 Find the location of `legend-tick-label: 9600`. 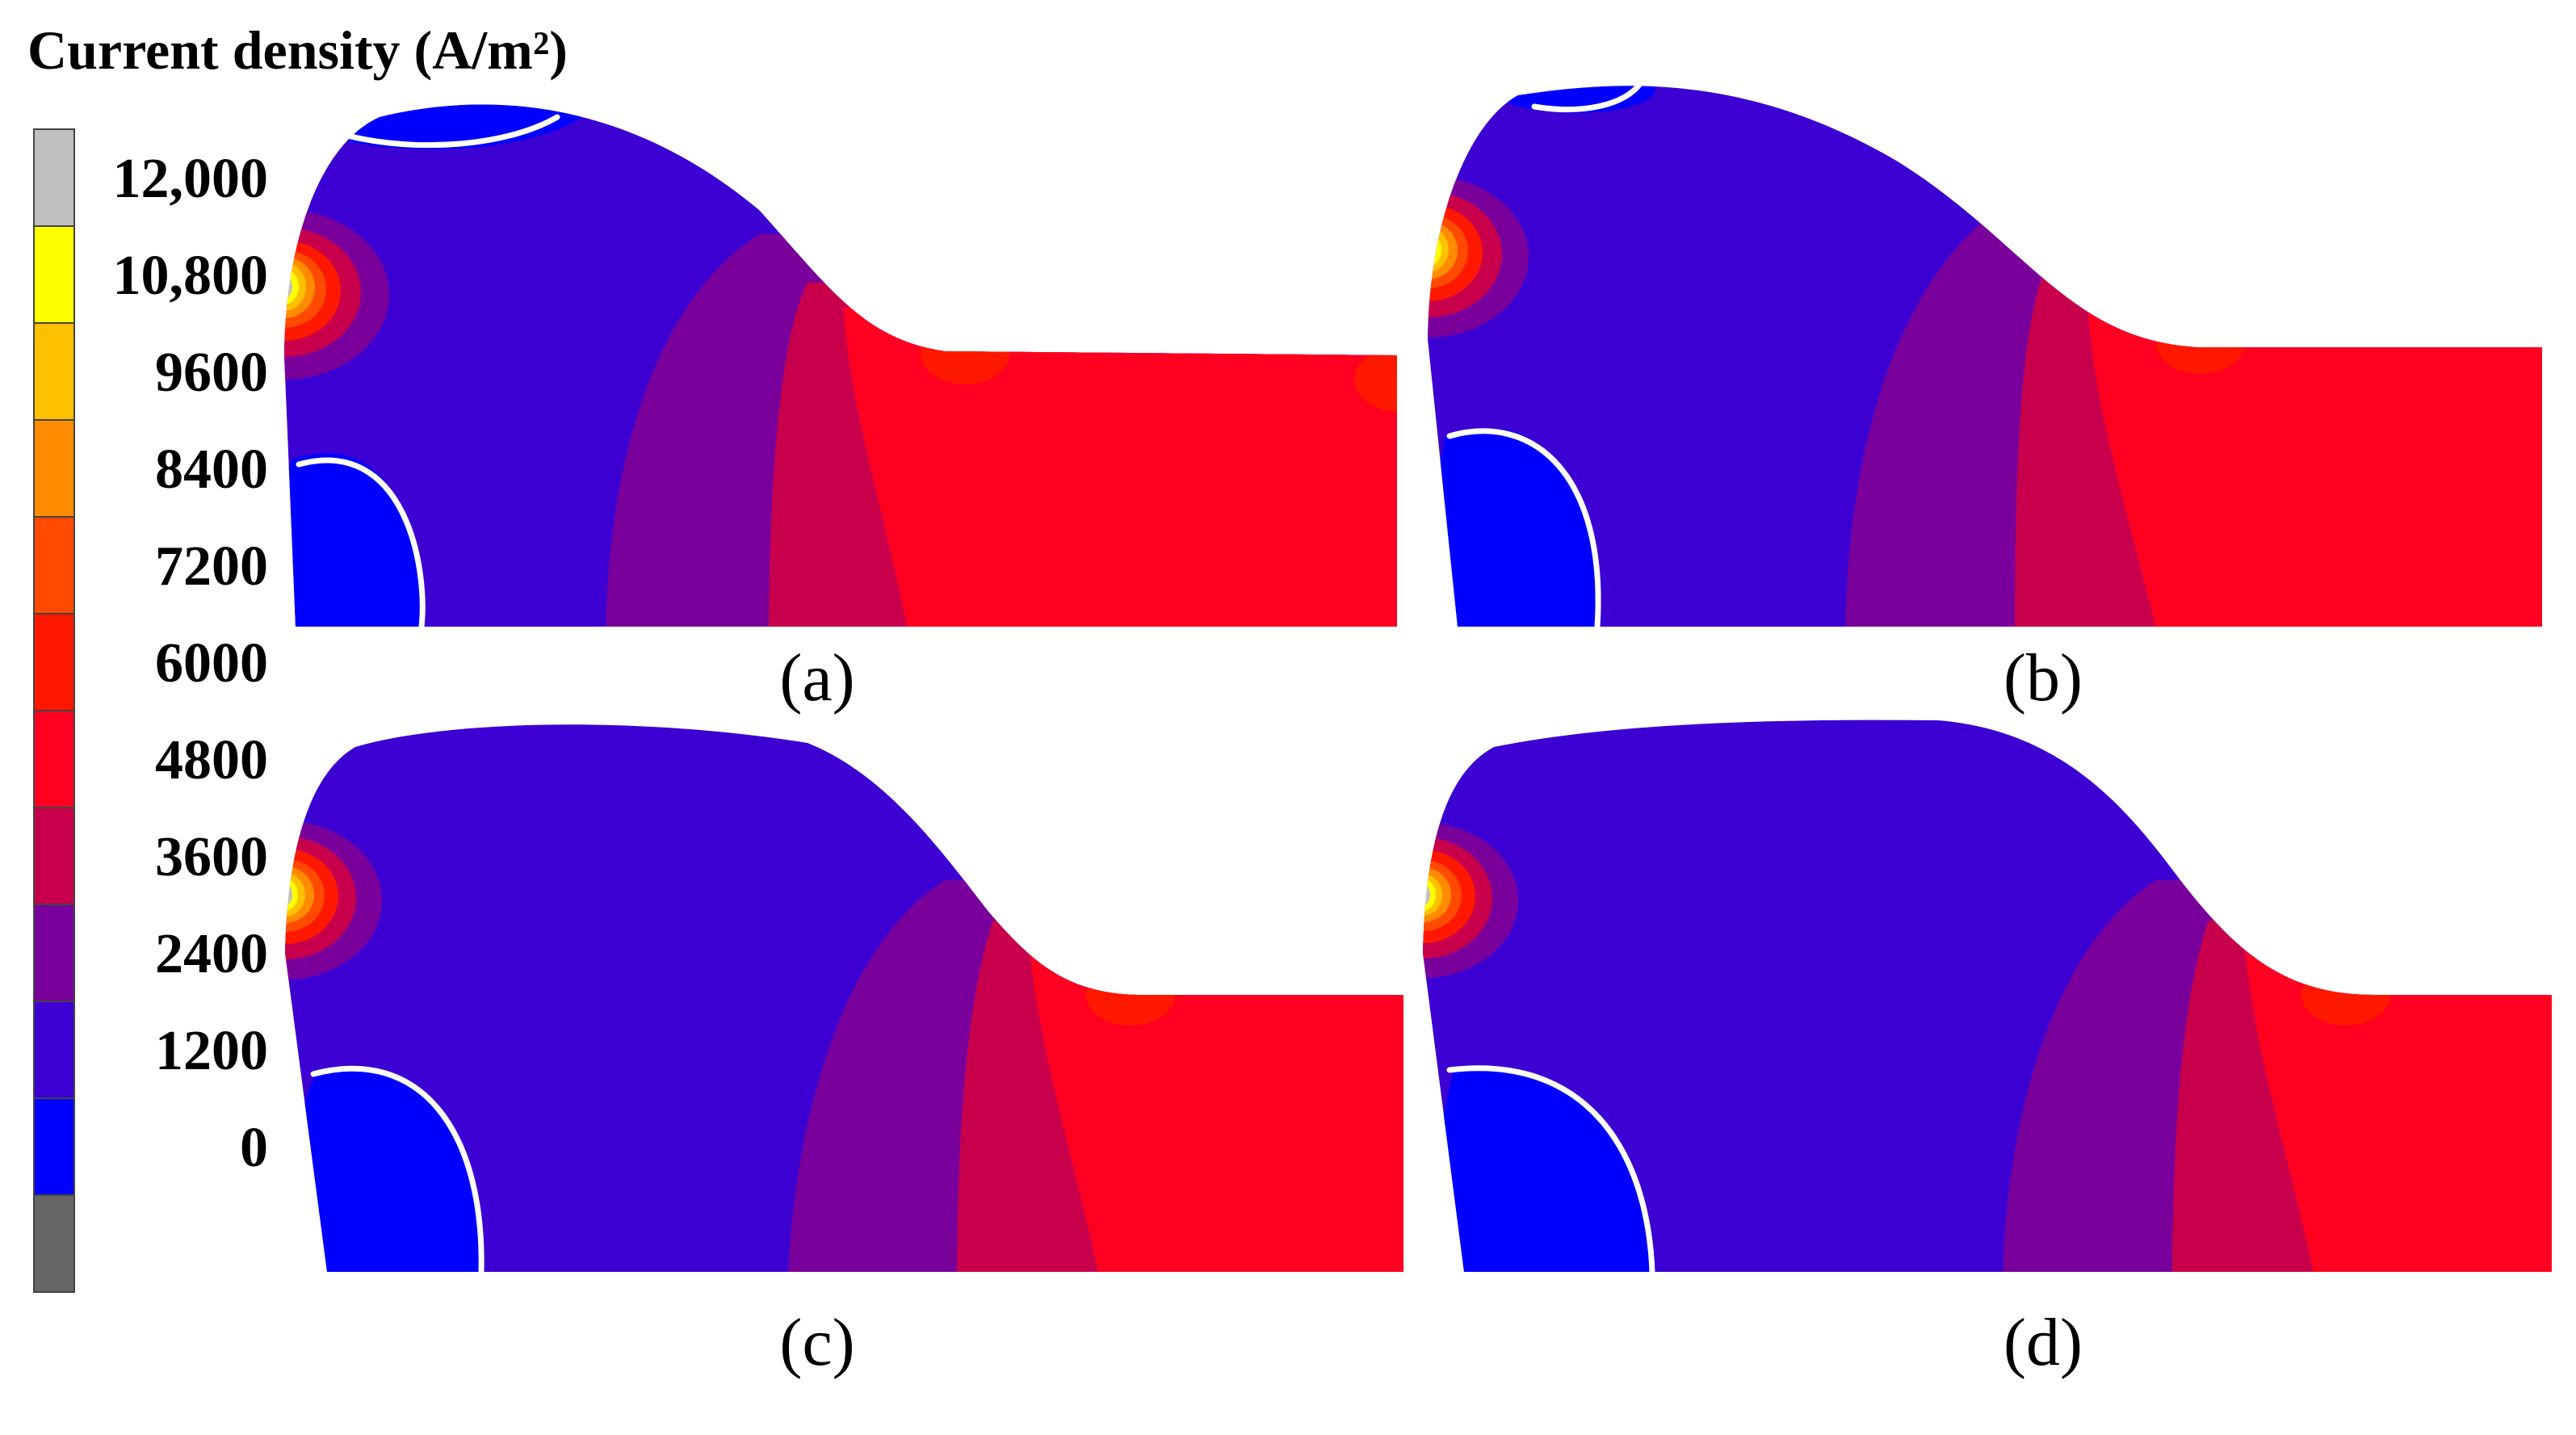

legend-tick-label: 9600 is located at coordinates (211, 373).